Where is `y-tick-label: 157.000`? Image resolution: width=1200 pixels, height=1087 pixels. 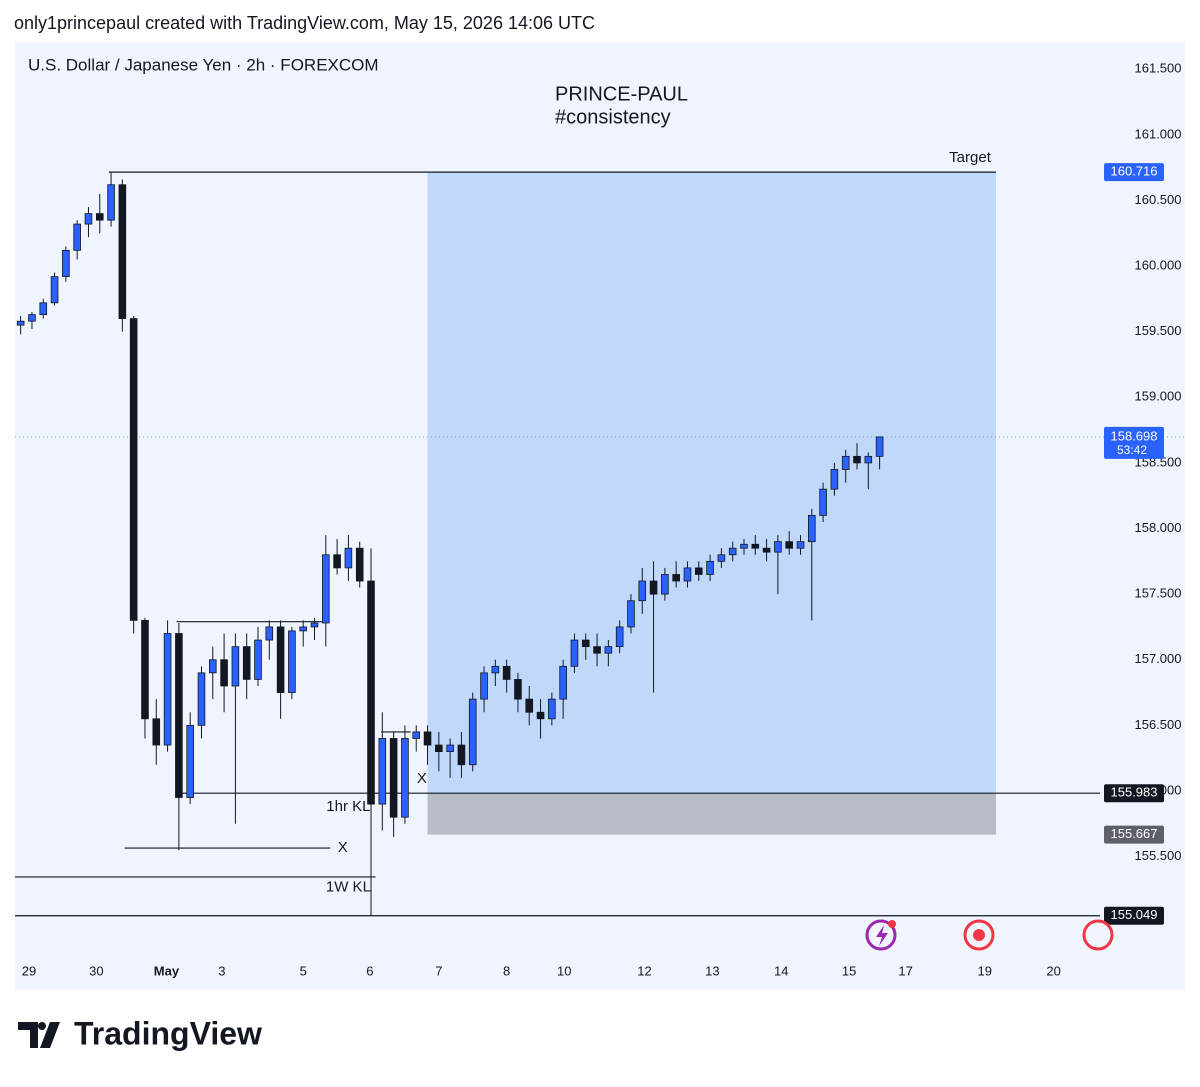
y-tick-label: 157.000 is located at coordinates (1158, 658).